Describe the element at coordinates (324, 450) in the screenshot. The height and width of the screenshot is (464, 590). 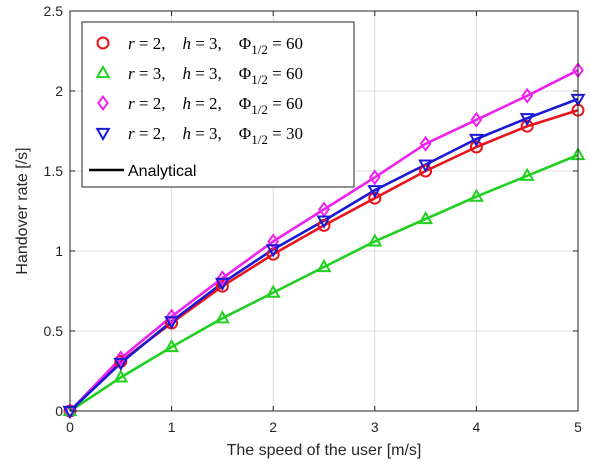
I see `x-axis-label: The speed of the user [m/s]` at that location.